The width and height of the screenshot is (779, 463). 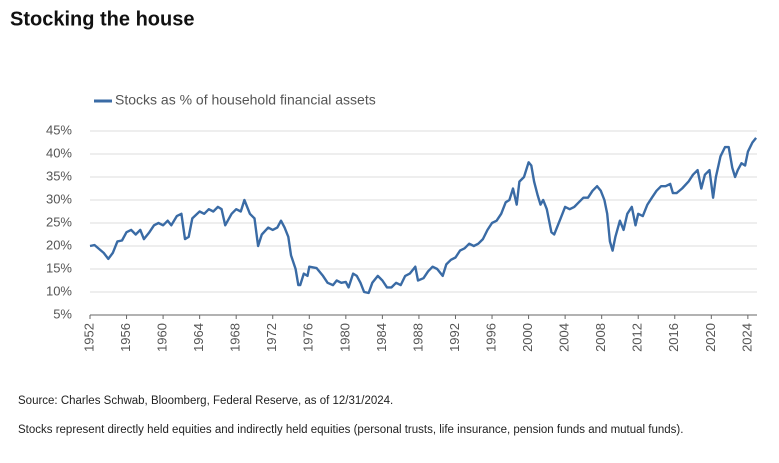 I want to click on chart-title: Stocking the house, so click(x=102, y=19).